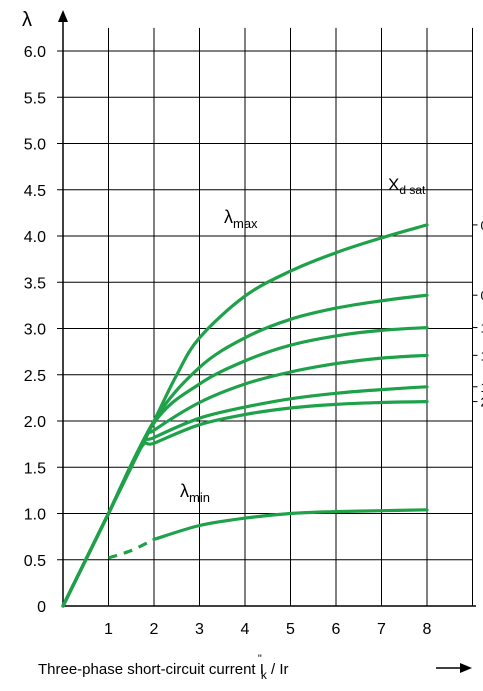  What do you see at coordinates (241, 219) in the screenshot?
I see `lambda-max-label: λmax` at bounding box center [241, 219].